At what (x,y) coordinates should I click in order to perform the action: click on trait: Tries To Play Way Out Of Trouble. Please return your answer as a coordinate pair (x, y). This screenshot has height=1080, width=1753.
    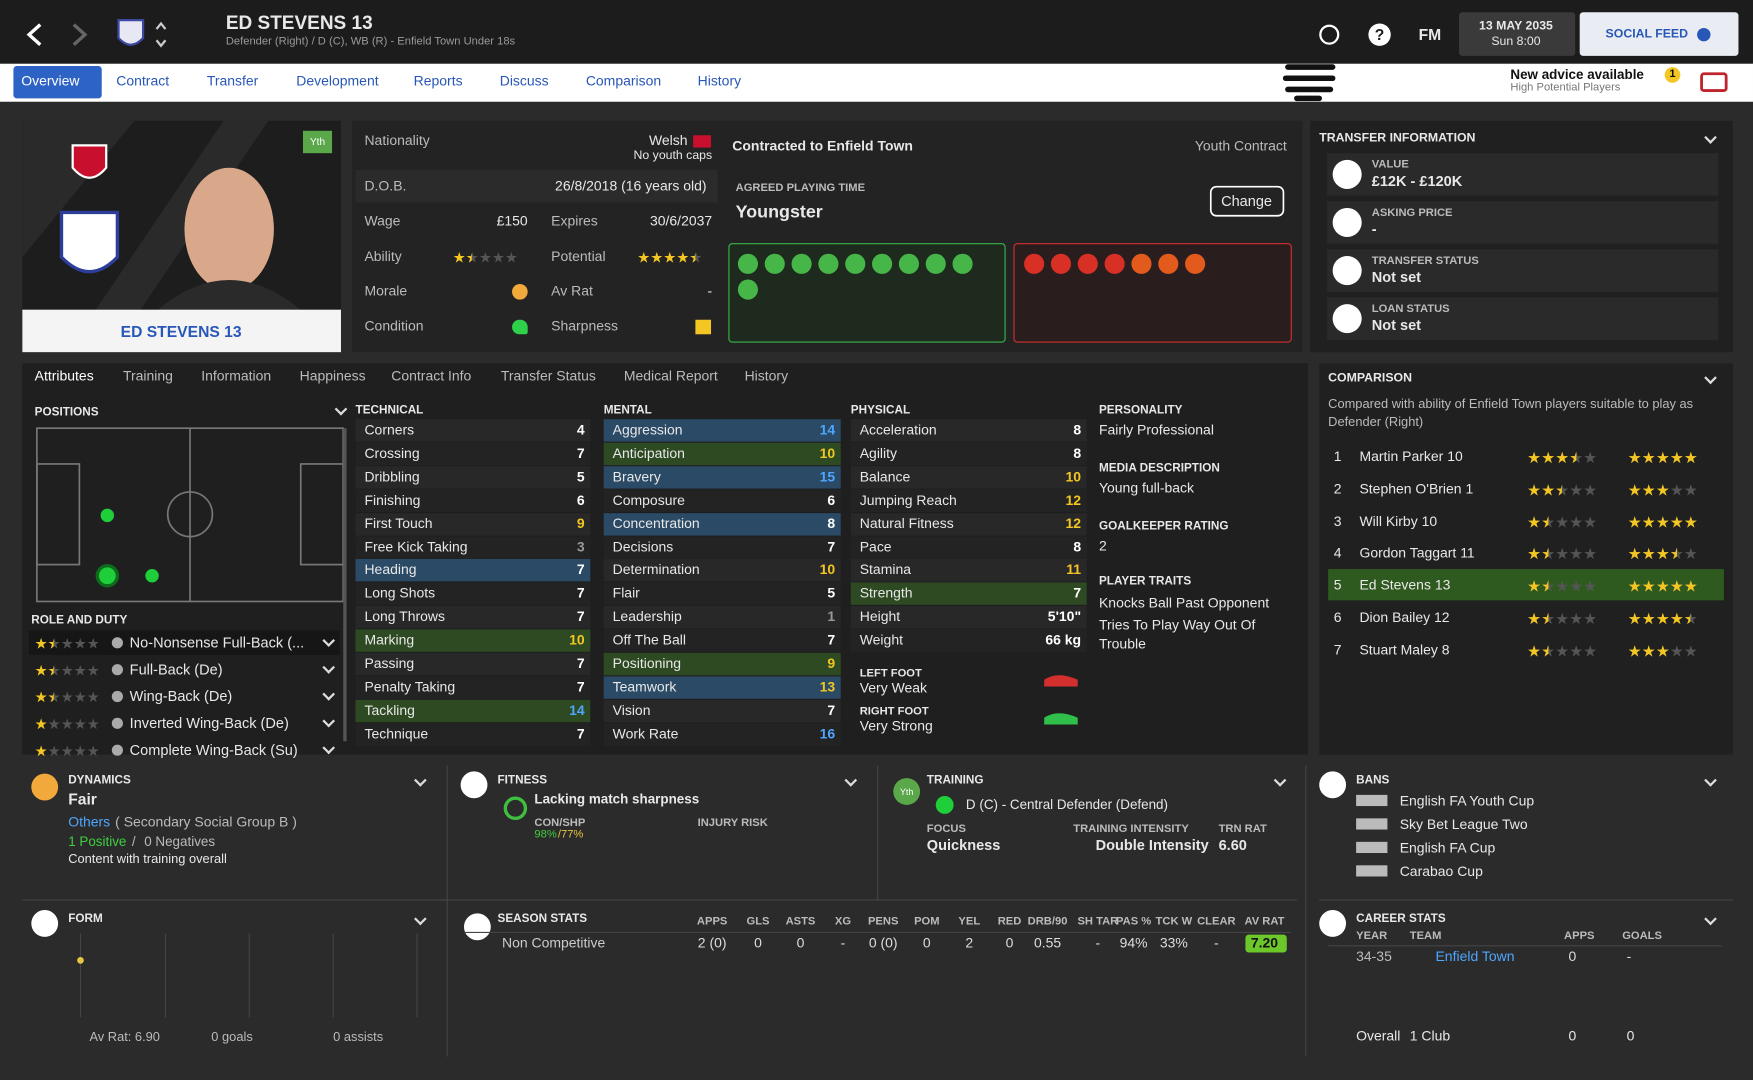
    Looking at the image, I should click on (1177, 634).